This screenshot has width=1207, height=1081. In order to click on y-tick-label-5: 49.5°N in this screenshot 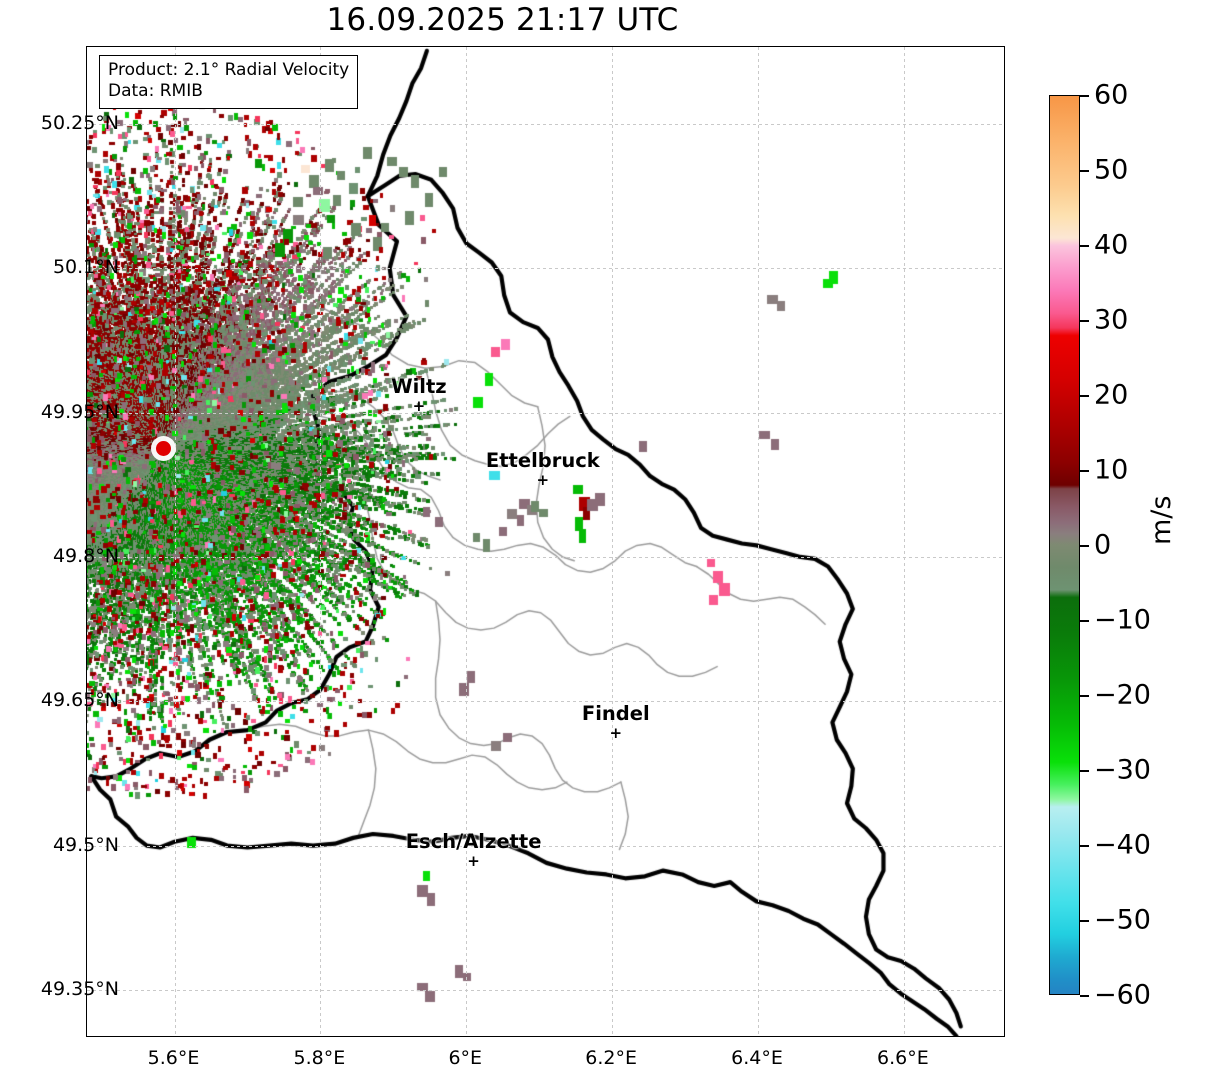, I will do `click(85, 844)`.